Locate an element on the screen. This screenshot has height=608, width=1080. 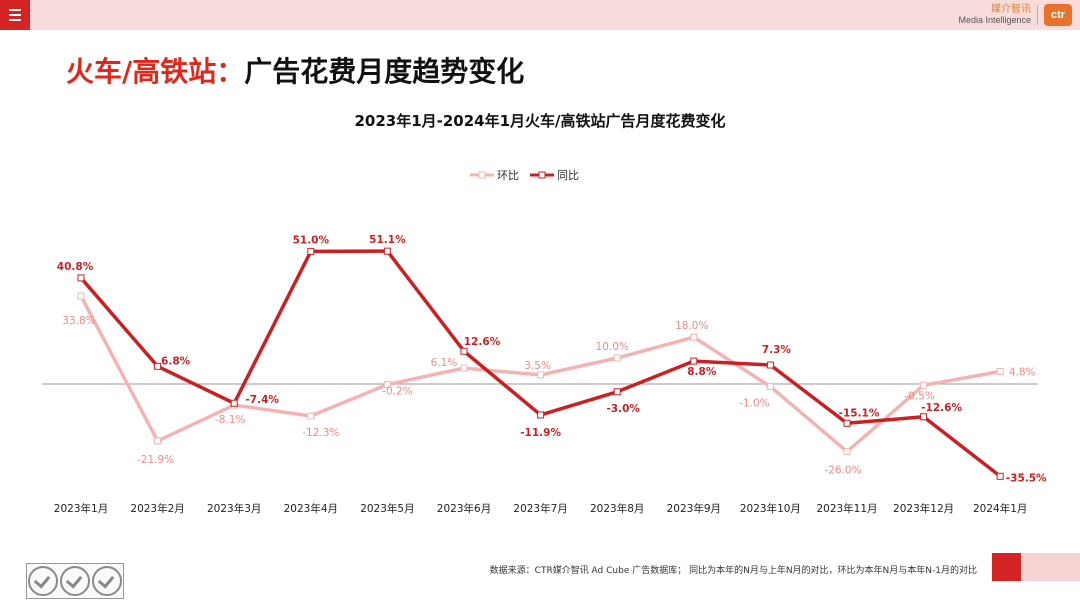
brand-name-cn: 媒介智讯 is located at coordinates (1011, 9).